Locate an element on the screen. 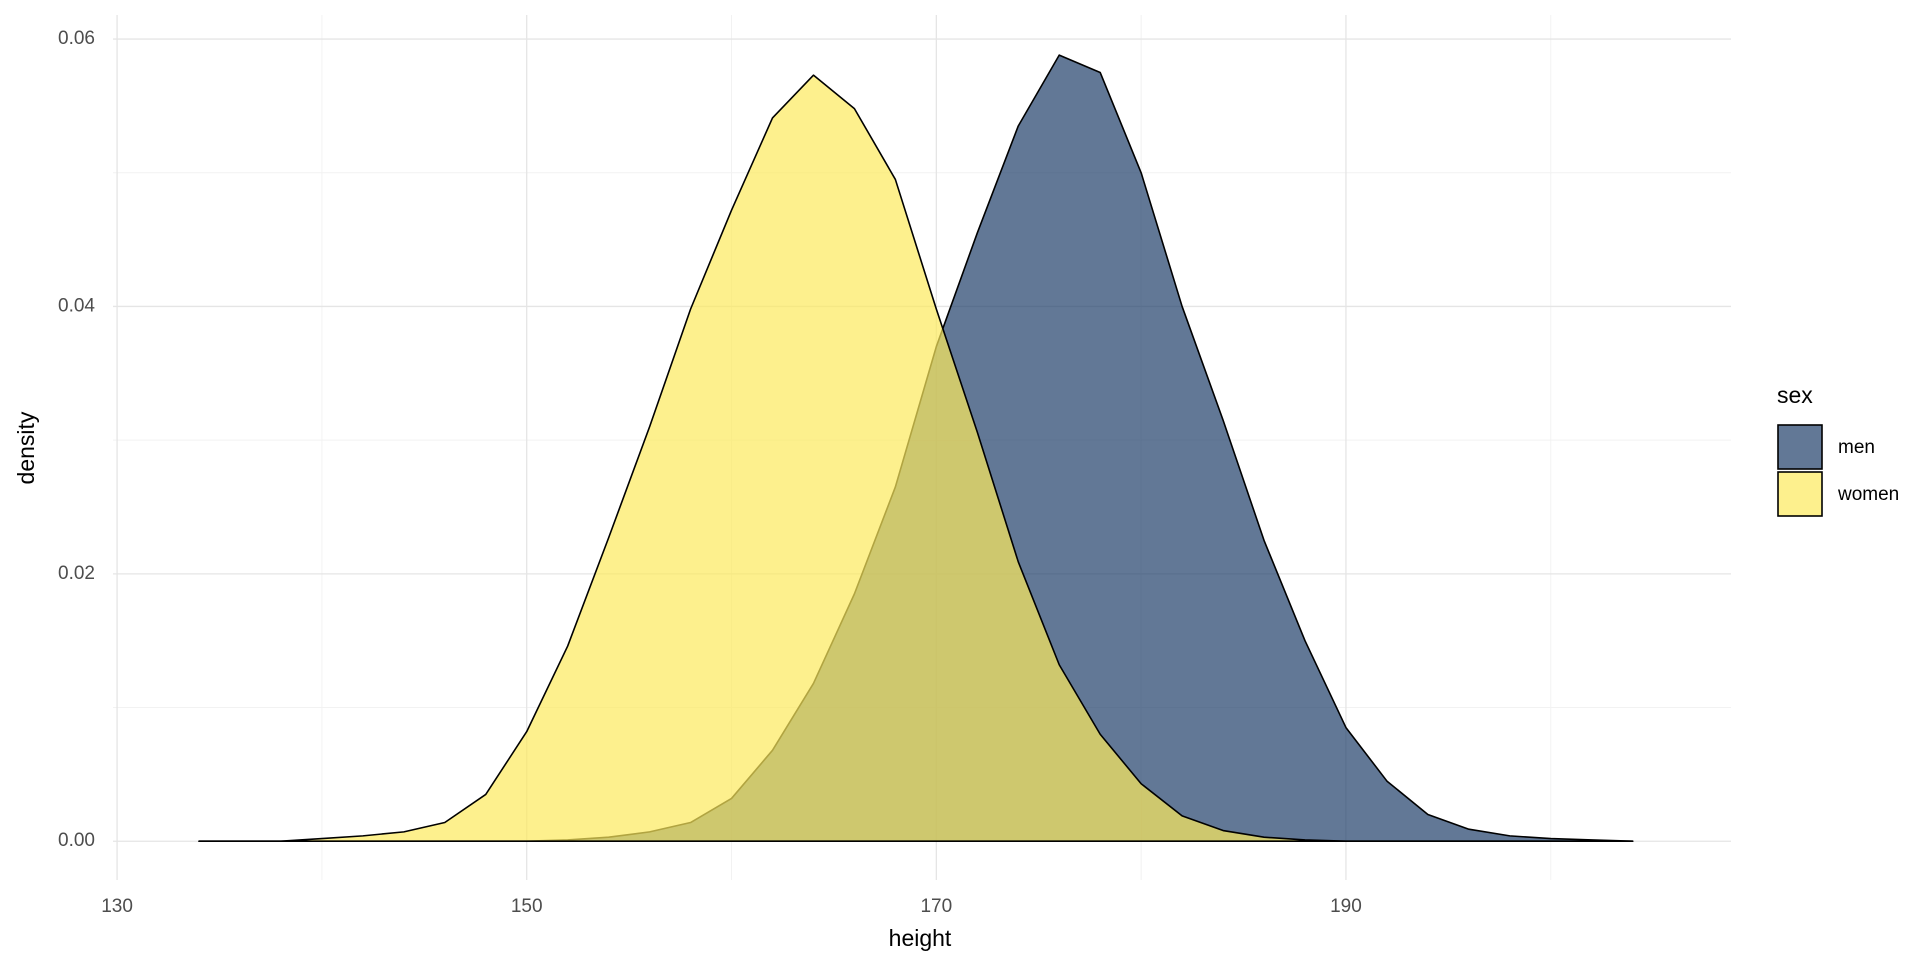  y-tick-label: 0.06 is located at coordinates (76, 38).